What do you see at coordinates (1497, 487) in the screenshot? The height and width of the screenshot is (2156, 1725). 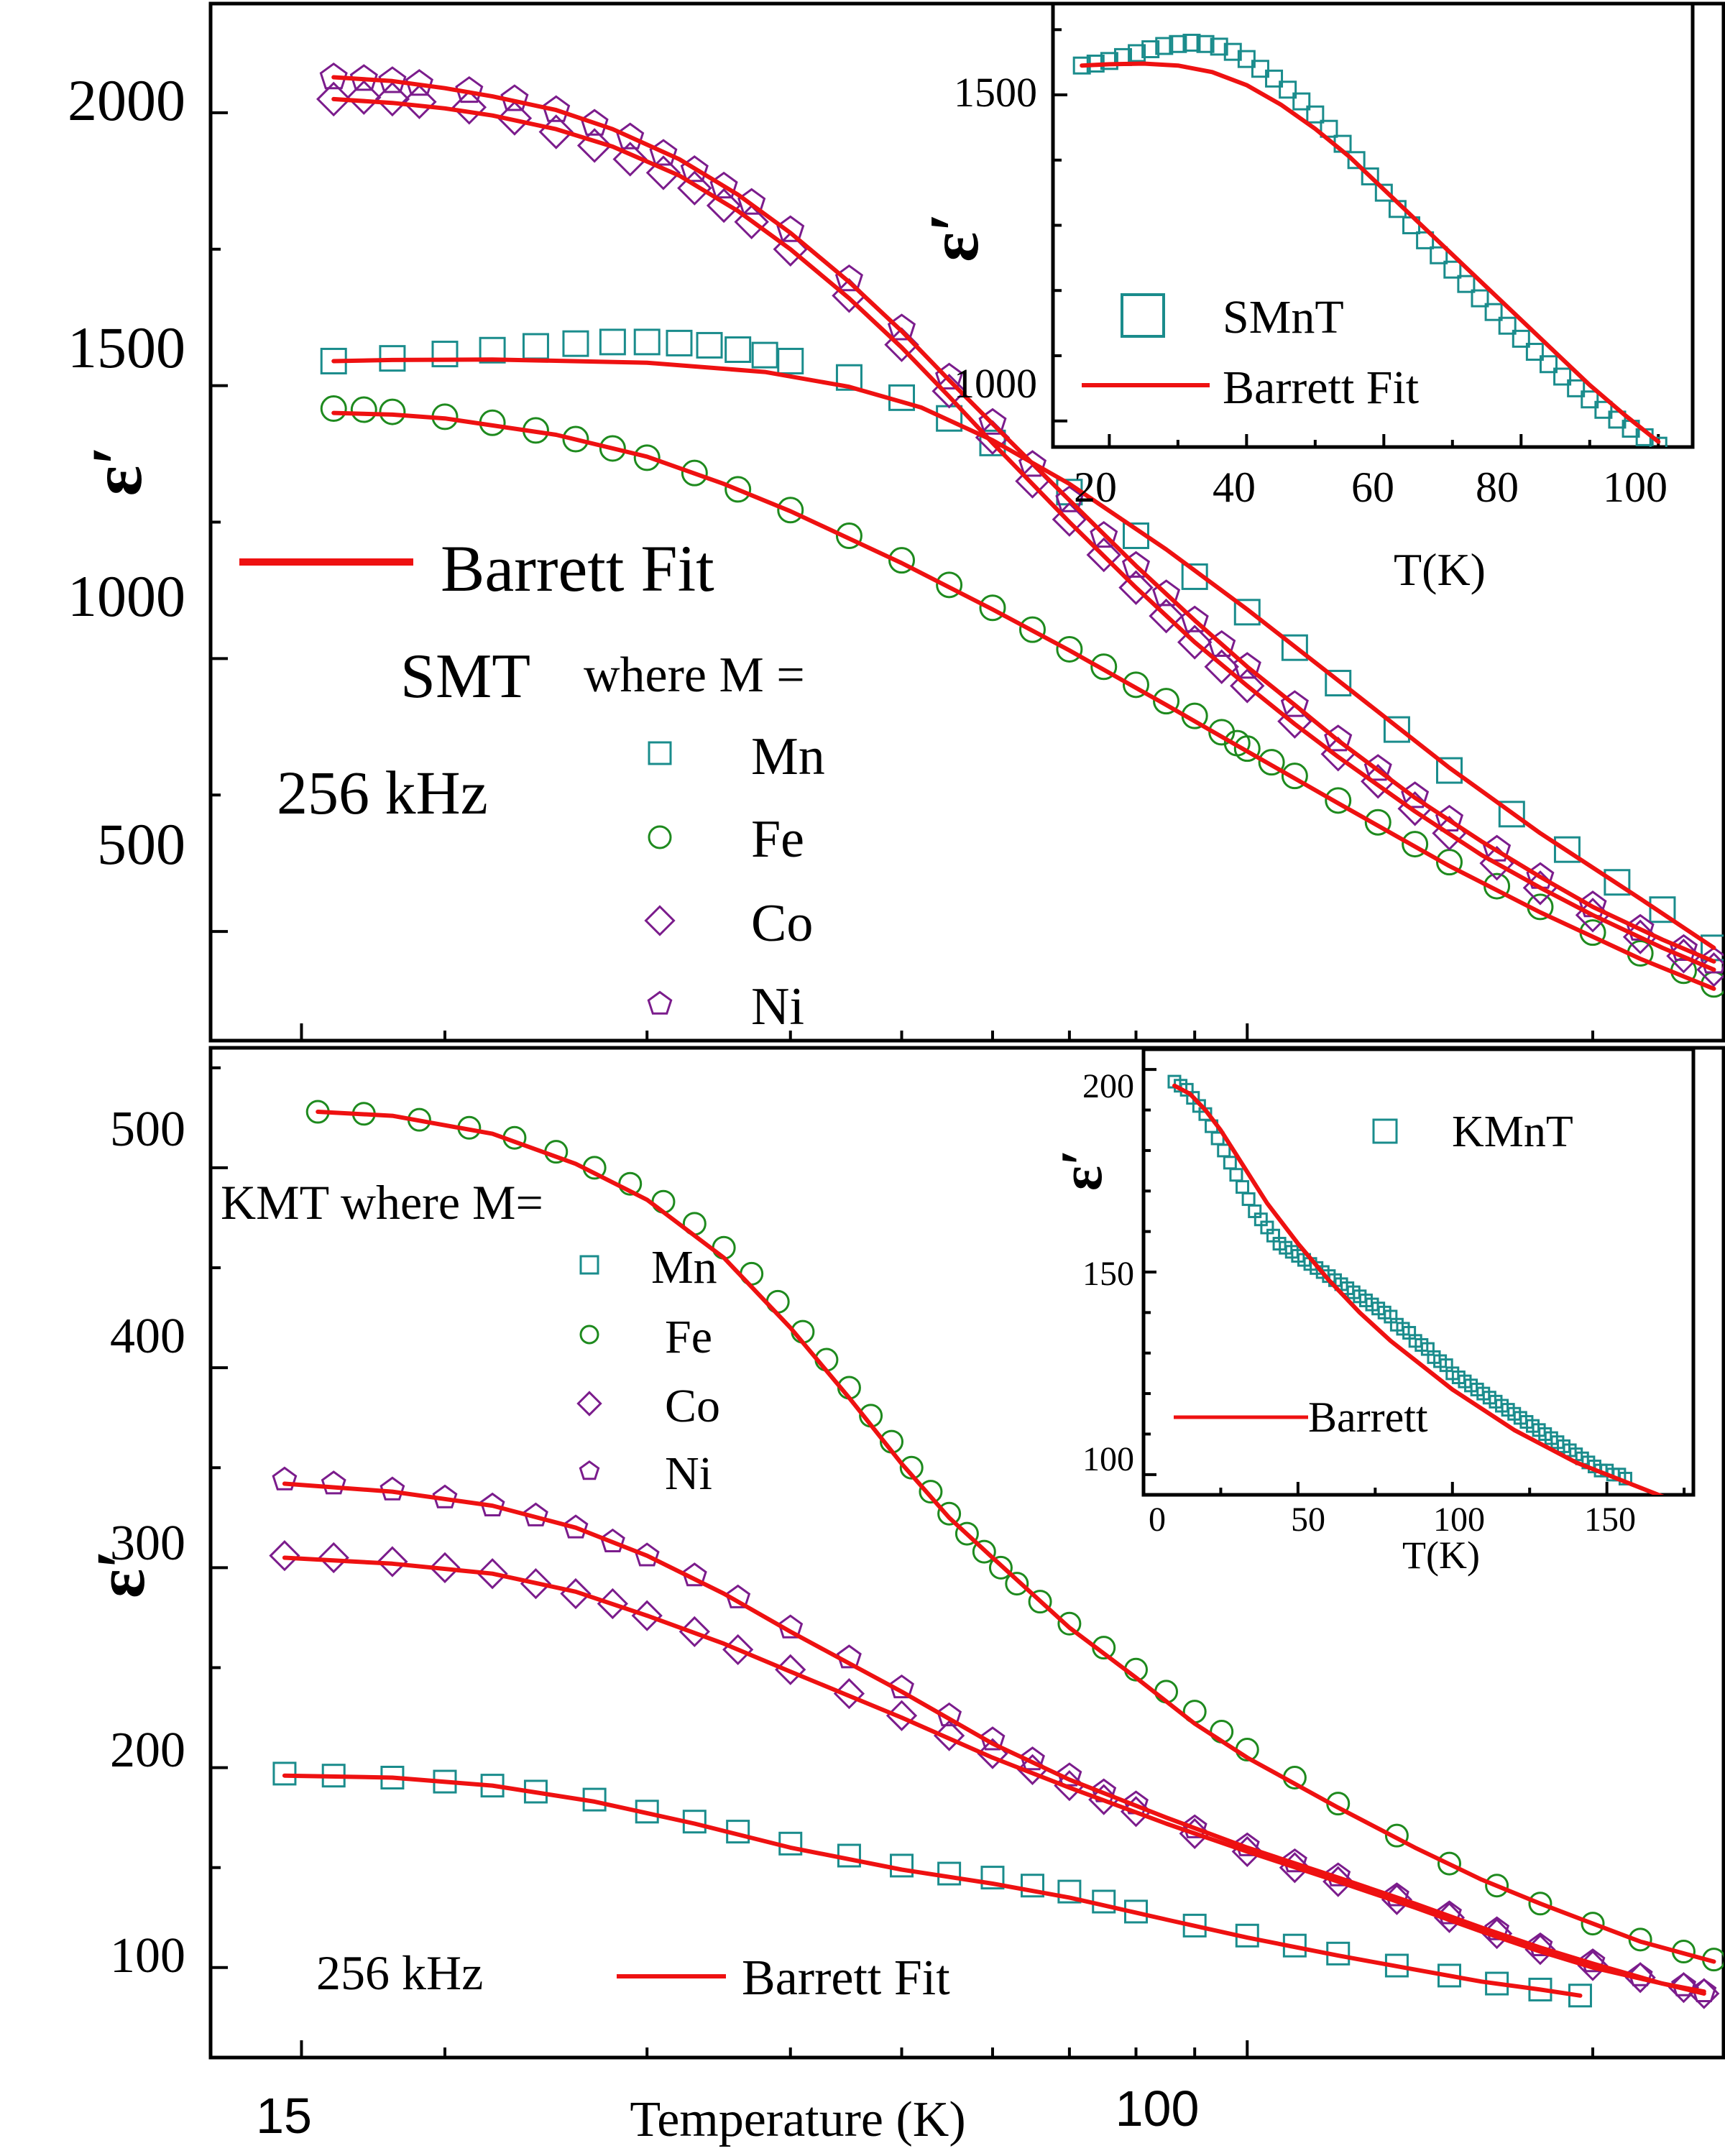 I see `smnt-xtick-80: 80` at bounding box center [1497, 487].